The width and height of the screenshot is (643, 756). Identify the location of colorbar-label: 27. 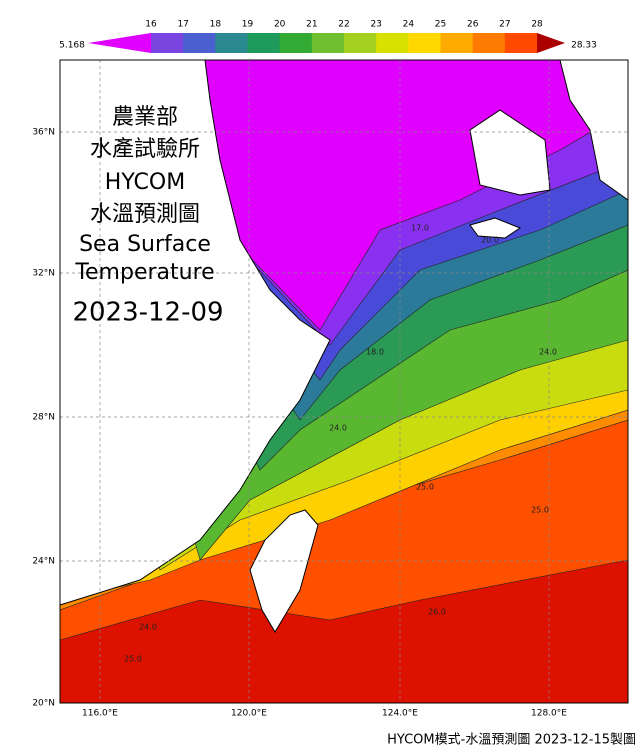
(504, 25).